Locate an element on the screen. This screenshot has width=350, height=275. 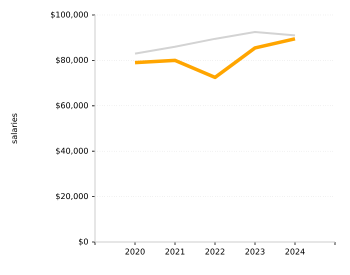
y-tick-label: $40,000 is located at coordinates (72, 151).